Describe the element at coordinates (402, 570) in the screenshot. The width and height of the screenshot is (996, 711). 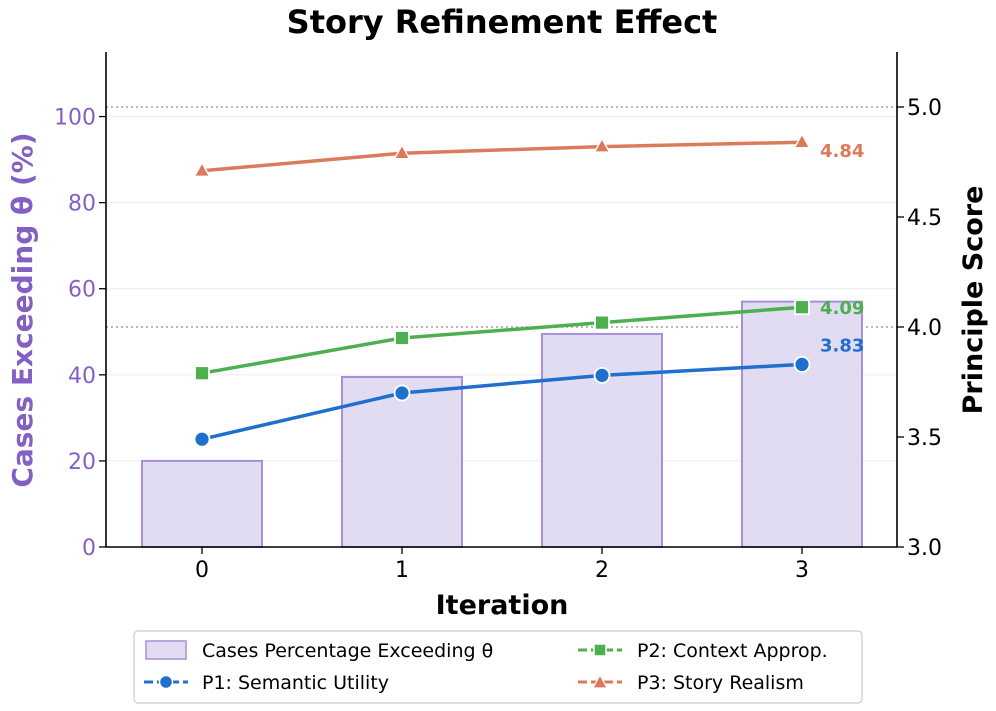
I see `x-tick-label: 1` at that location.